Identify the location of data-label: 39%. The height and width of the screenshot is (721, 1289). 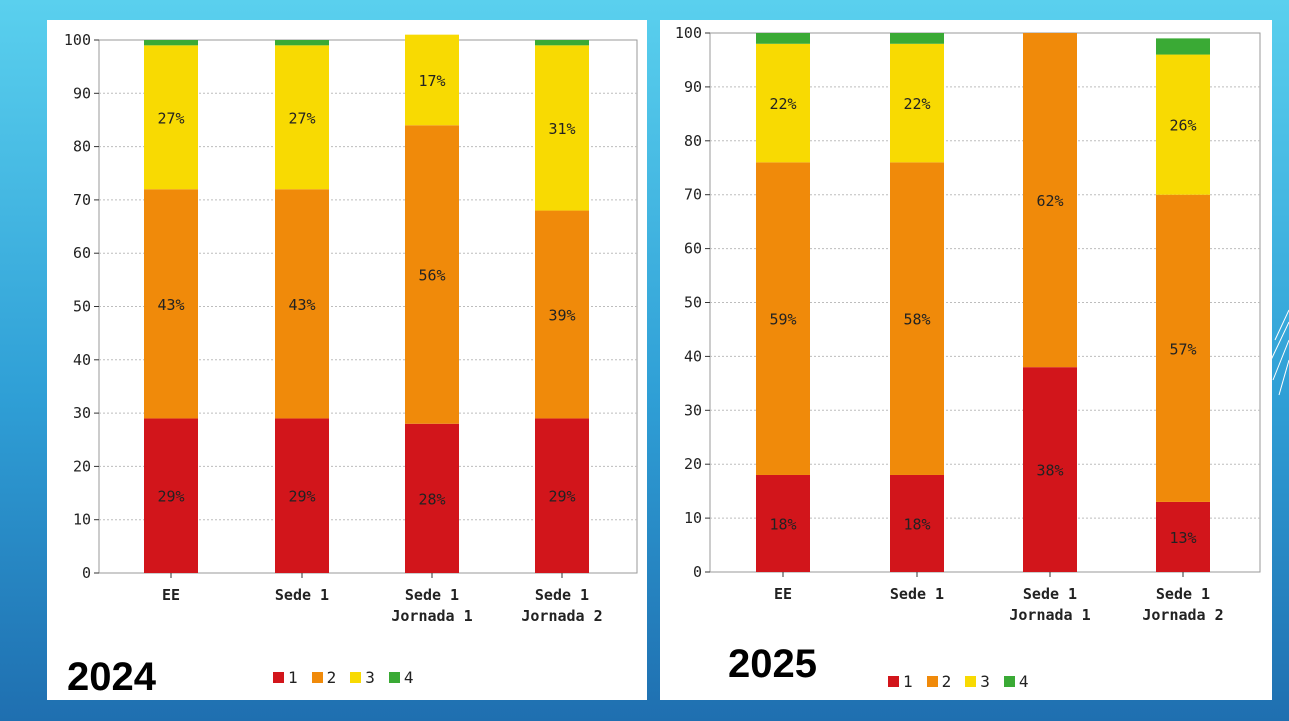
(561, 315).